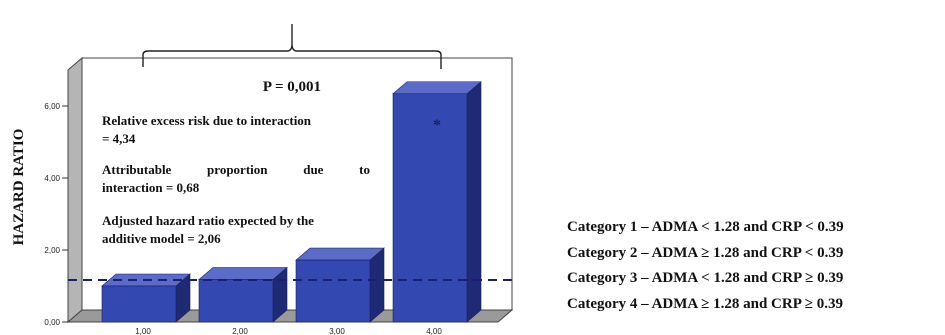  Describe the element at coordinates (207, 120) in the screenshot. I see `annotation-rei-label: Relative excess risk due to interaction` at that location.